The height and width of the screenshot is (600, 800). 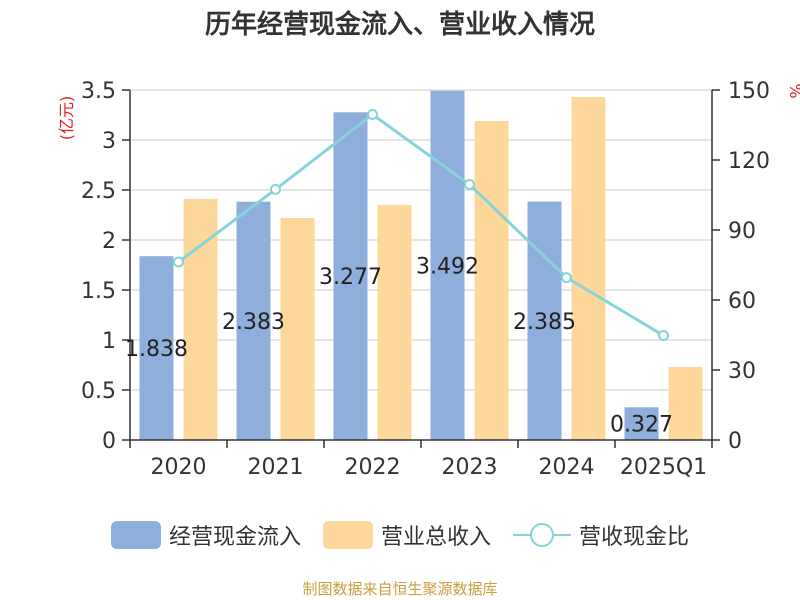 I want to click on y-right-tick-label: 0, so click(x=735, y=441).